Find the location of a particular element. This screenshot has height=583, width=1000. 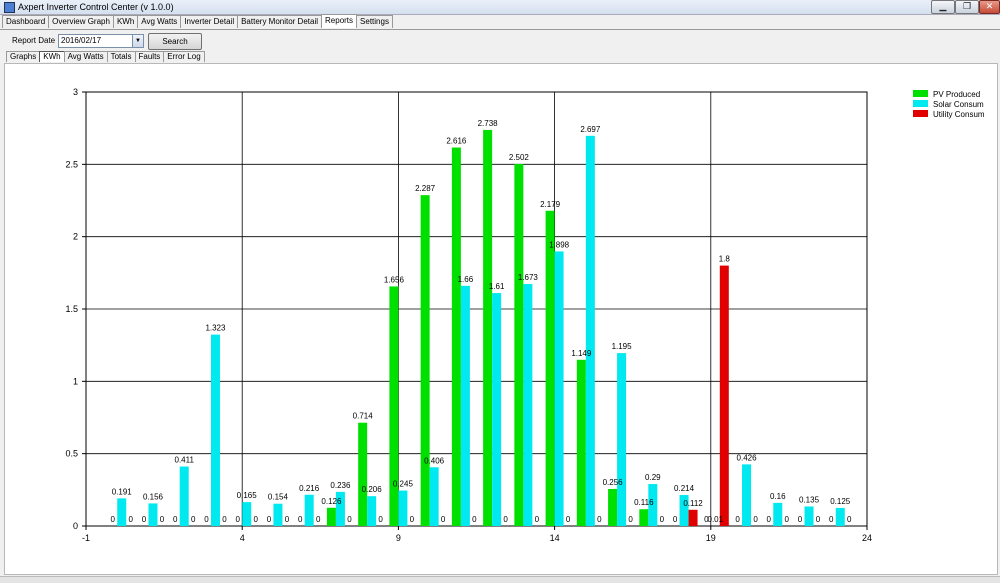

tab-divider is located at coordinates (500, 29).